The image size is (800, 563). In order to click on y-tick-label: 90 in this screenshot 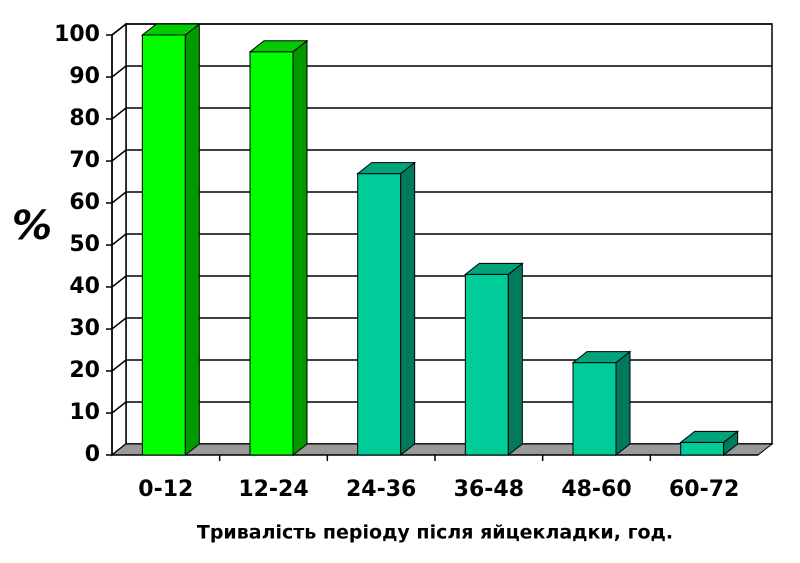, I will do `click(84, 76)`.